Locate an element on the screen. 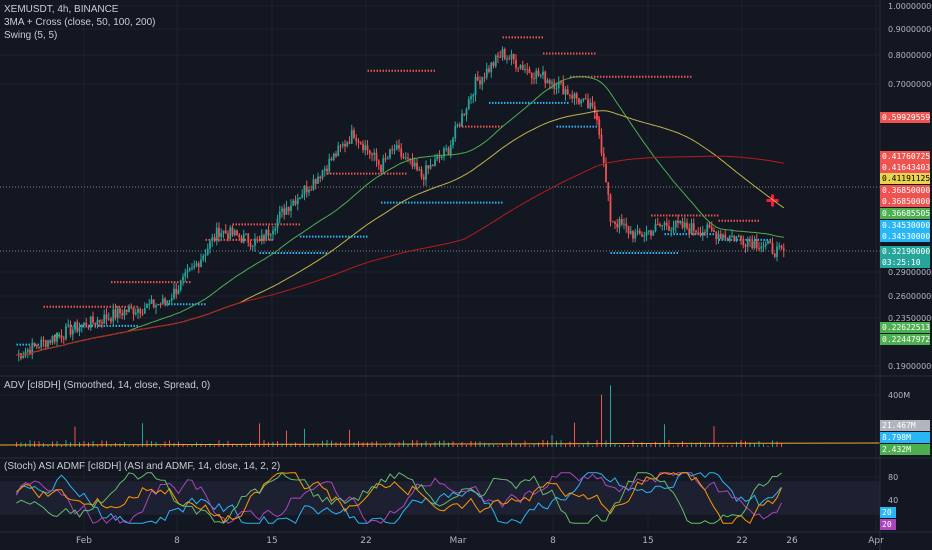 The image size is (932, 550). time-tick: 15 is located at coordinates (648, 541).